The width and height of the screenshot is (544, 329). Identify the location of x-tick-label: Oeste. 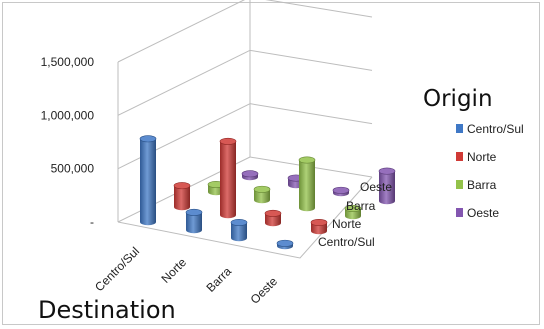
(264, 290).